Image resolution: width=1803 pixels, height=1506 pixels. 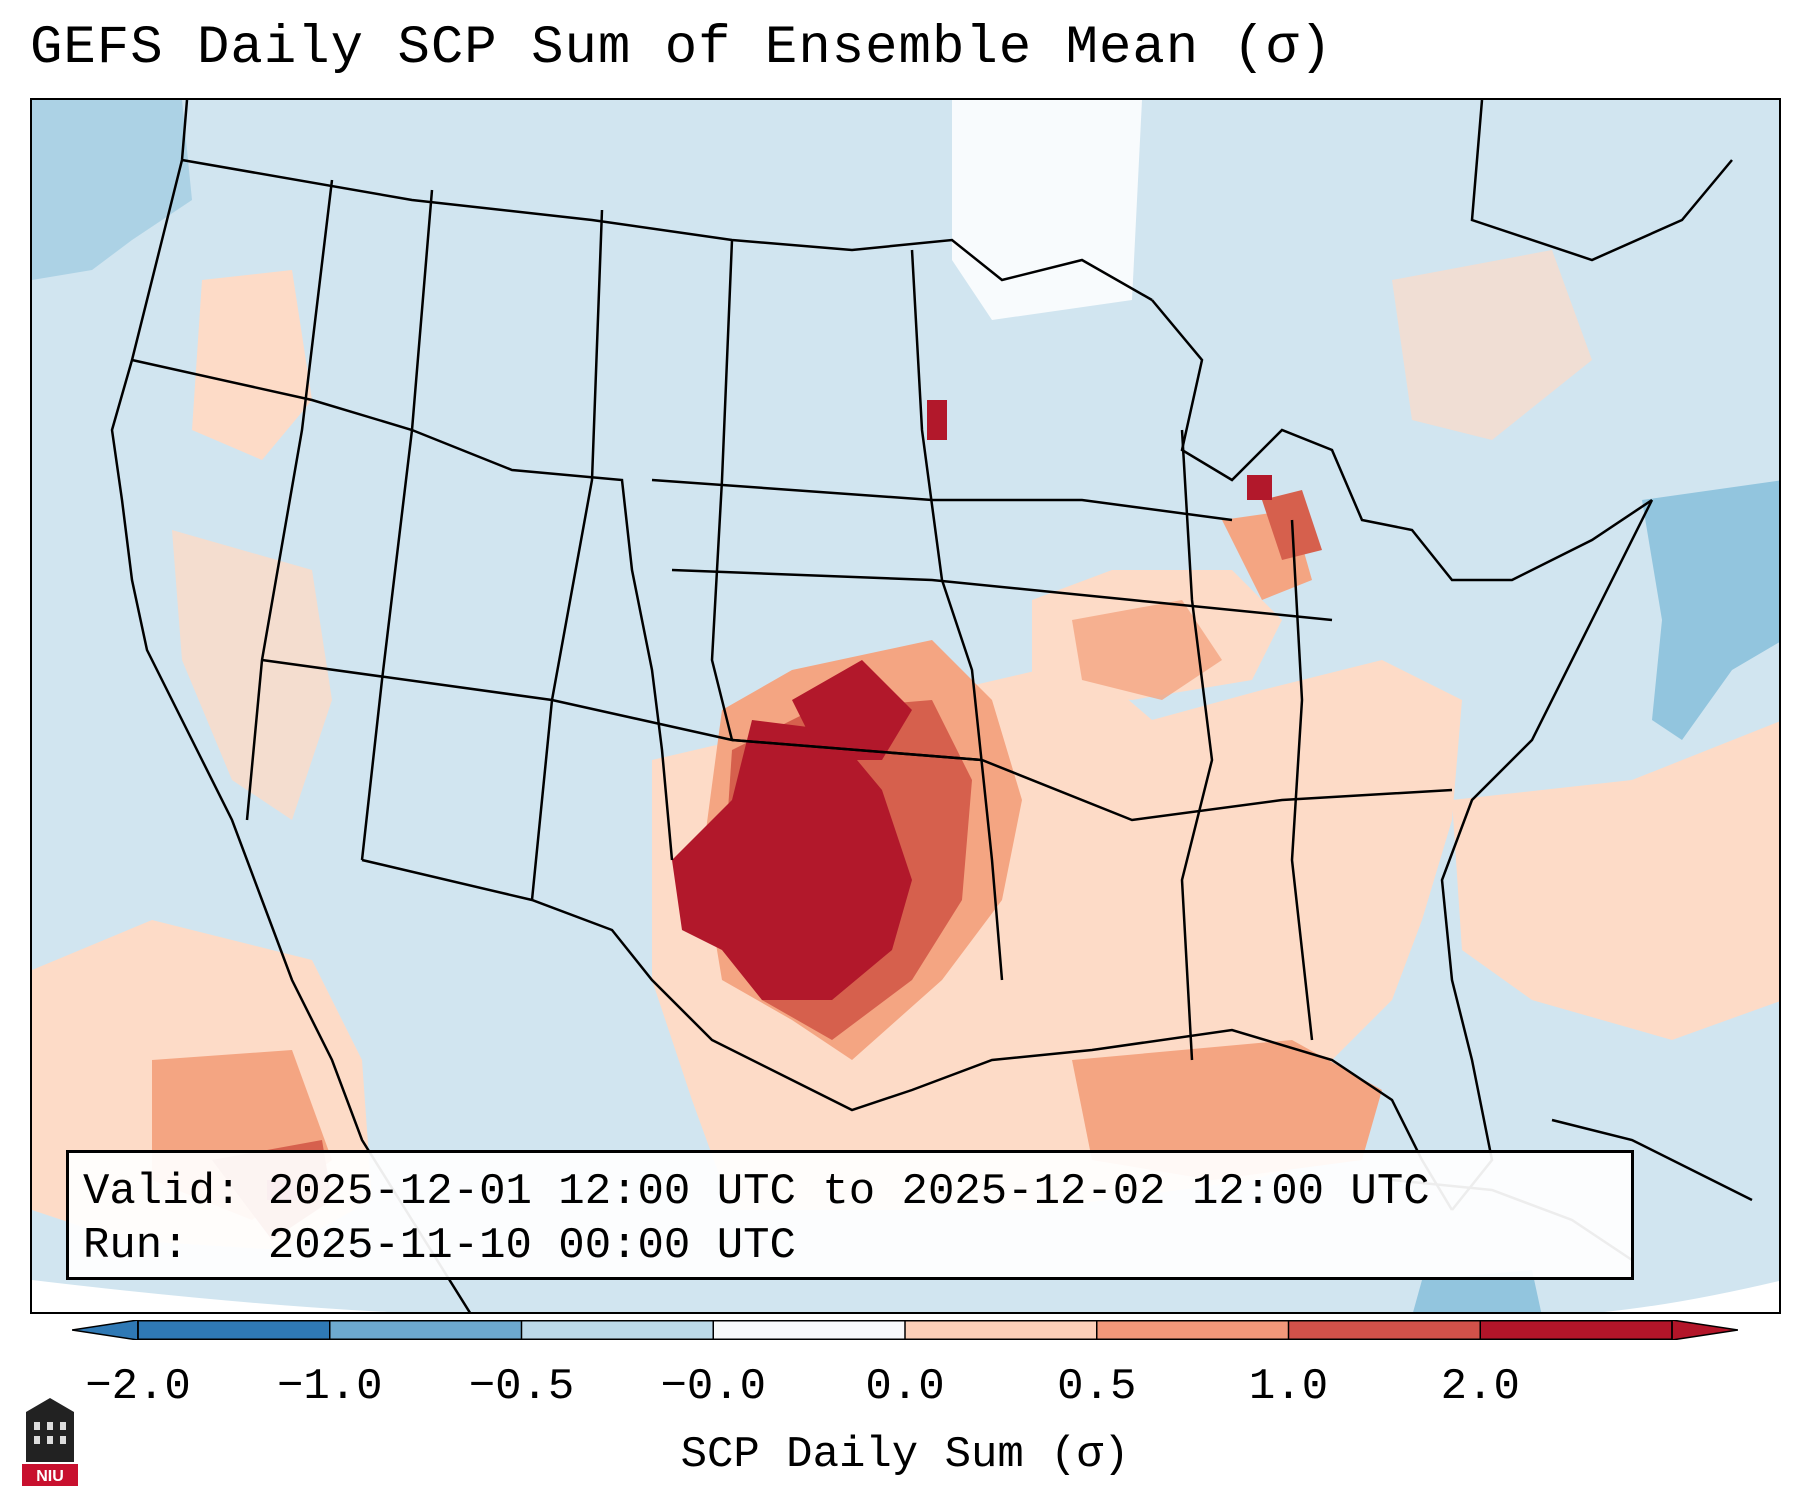 I want to click on run-value: 2025-11-10 00:00 UTC, so click(x=531, y=1246).